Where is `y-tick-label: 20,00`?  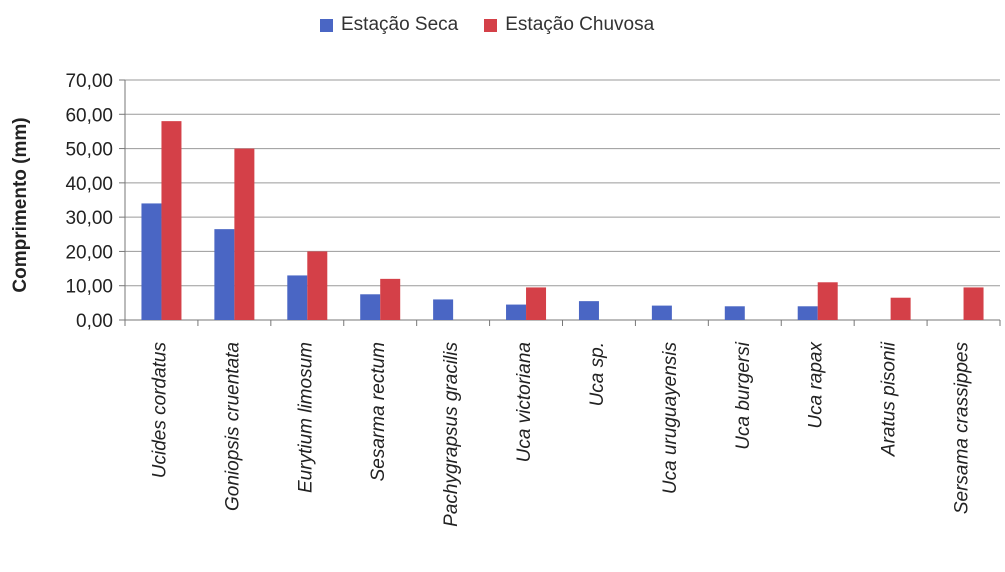 y-tick-label: 20,00 is located at coordinates (89, 252).